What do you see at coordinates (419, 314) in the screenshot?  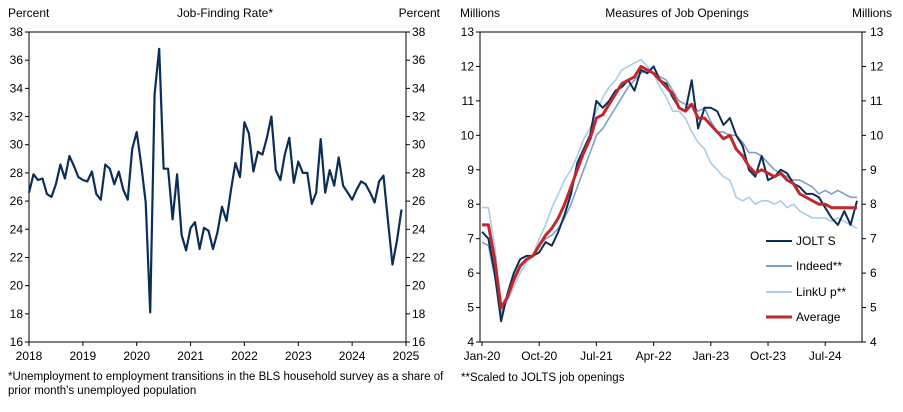 I see `left-y-tick-label-right: 18` at bounding box center [419, 314].